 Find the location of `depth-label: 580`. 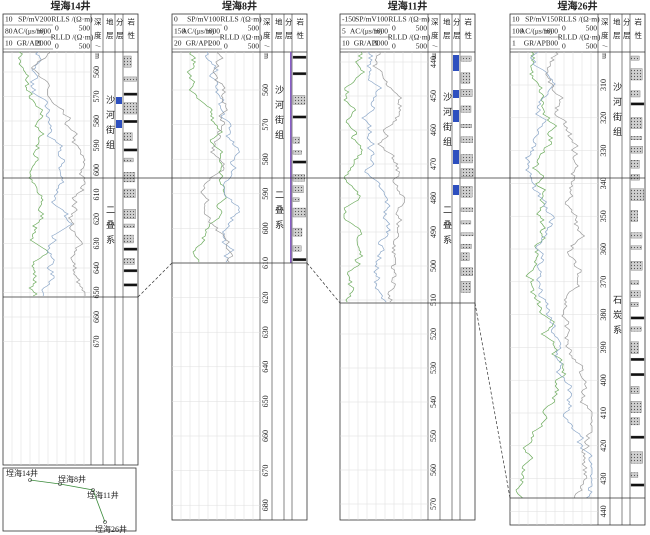

depth-label: 580 is located at coordinates (265, 159).